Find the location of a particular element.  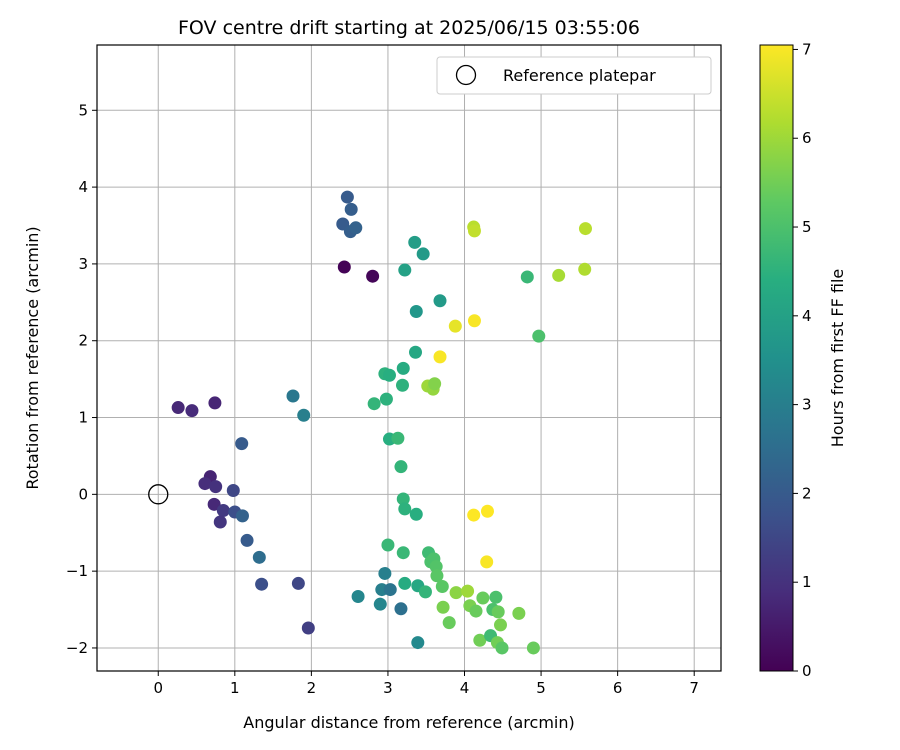

y-tick-label: 4 is located at coordinates (83, 187).